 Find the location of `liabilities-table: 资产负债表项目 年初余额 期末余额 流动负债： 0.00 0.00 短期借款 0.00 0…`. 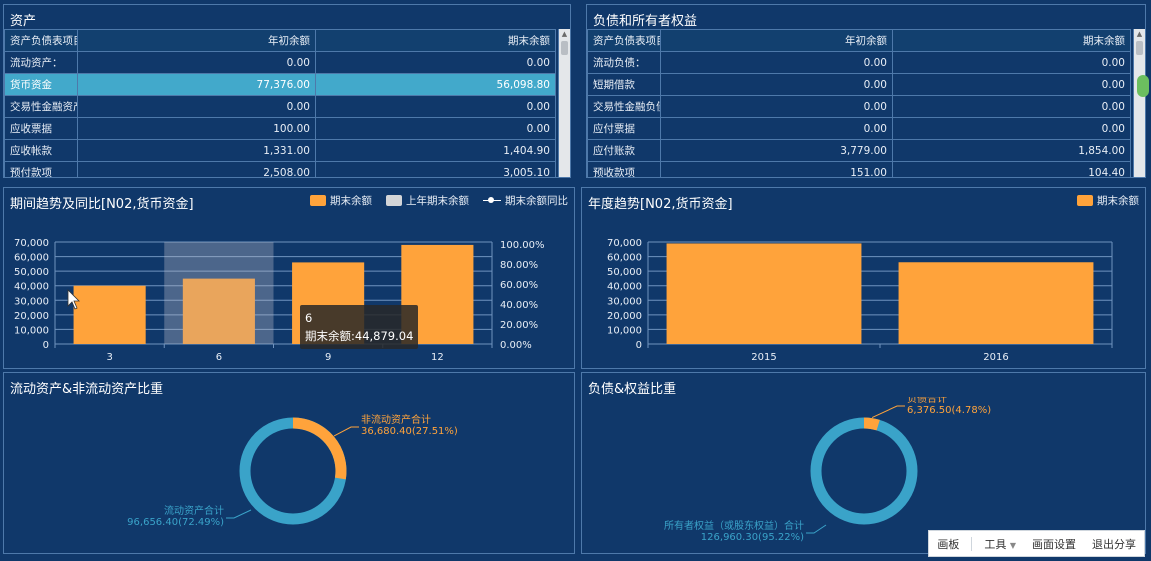

liabilities-table: 资产负债表项目 年初余额 期末余额 流动负债： 0.00 0.00 短期借款 0.00 0… is located at coordinates (859, 103).